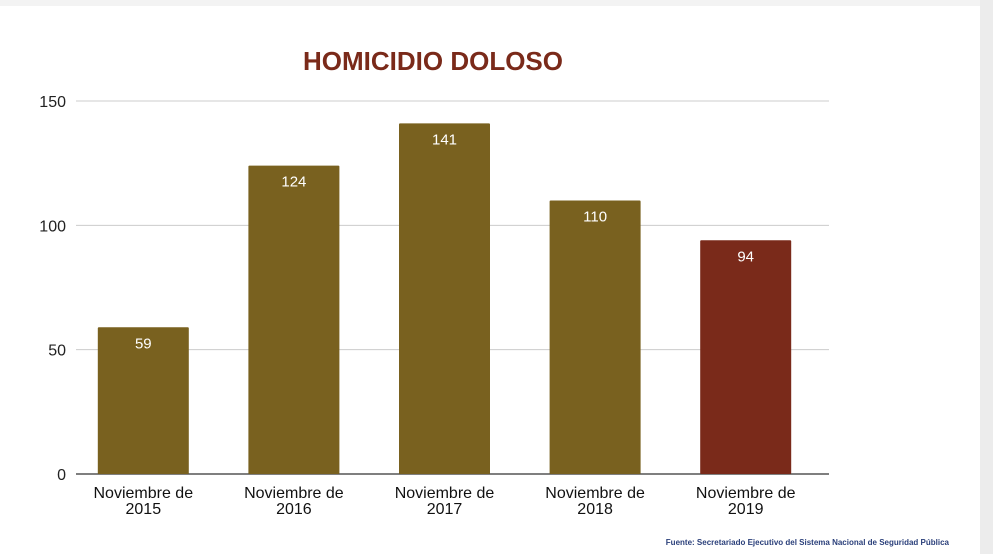 This screenshot has width=993, height=554. What do you see at coordinates (595, 216) in the screenshot?
I see `data-label: 110` at bounding box center [595, 216].